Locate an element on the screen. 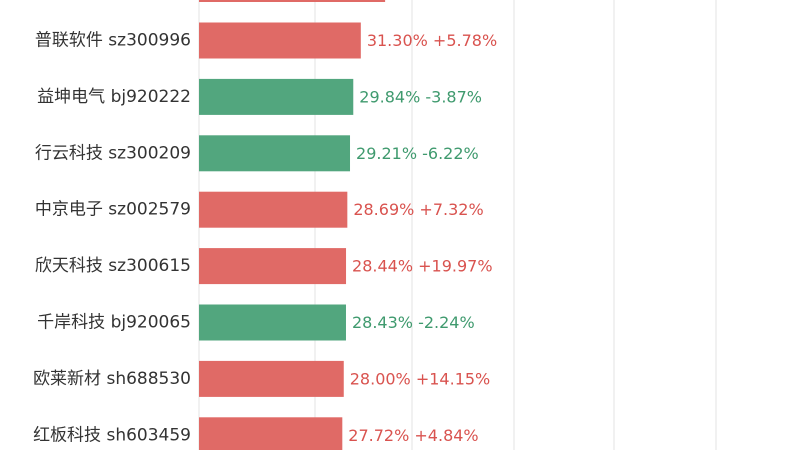 This screenshot has width=800, height=450. category-label: 益坤电气 bj920222 is located at coordinates (114, 97).